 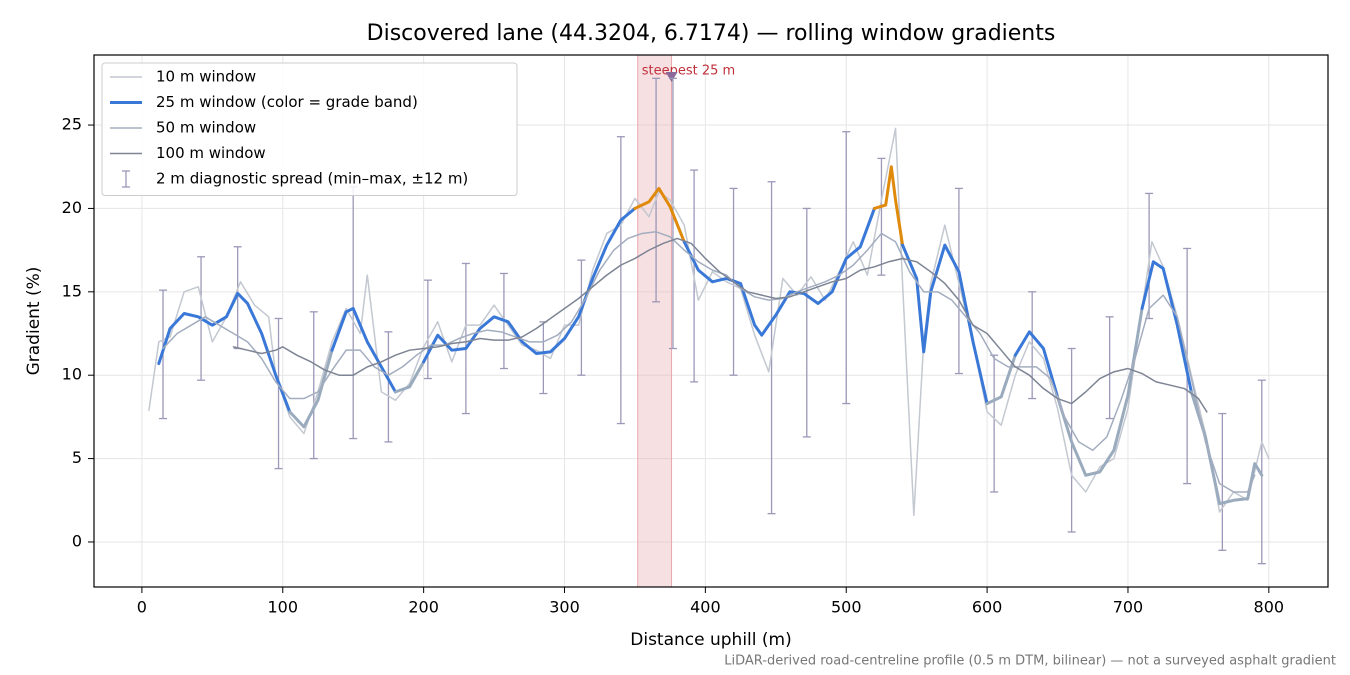 What do you see at coordinates (846, 607) in the screenshot?
I see `x-tick-label: 500` at bounding box center [846, 607].